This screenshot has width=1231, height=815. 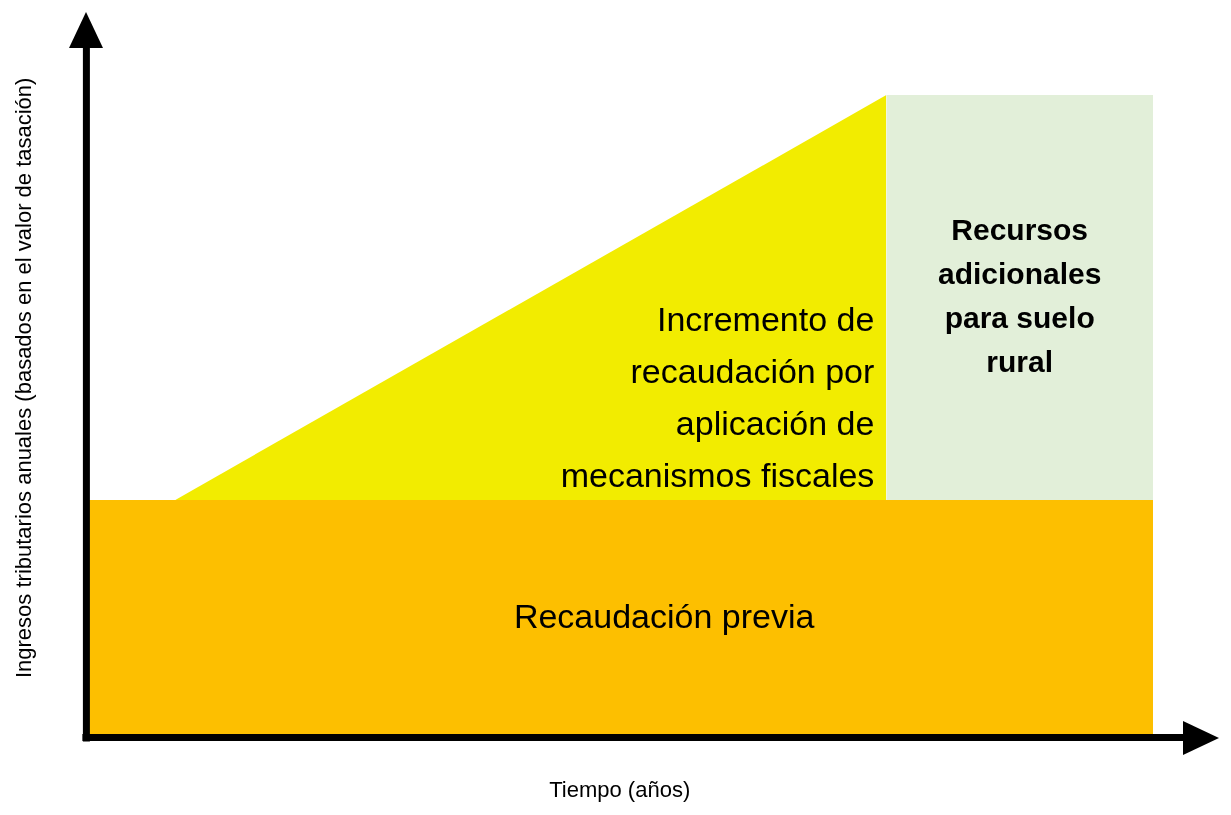 What do you see at coordinates (620, 789) in the screenshot?
I see `x-axis-title: Tiempo (años)` at bounding box center [620, 789].